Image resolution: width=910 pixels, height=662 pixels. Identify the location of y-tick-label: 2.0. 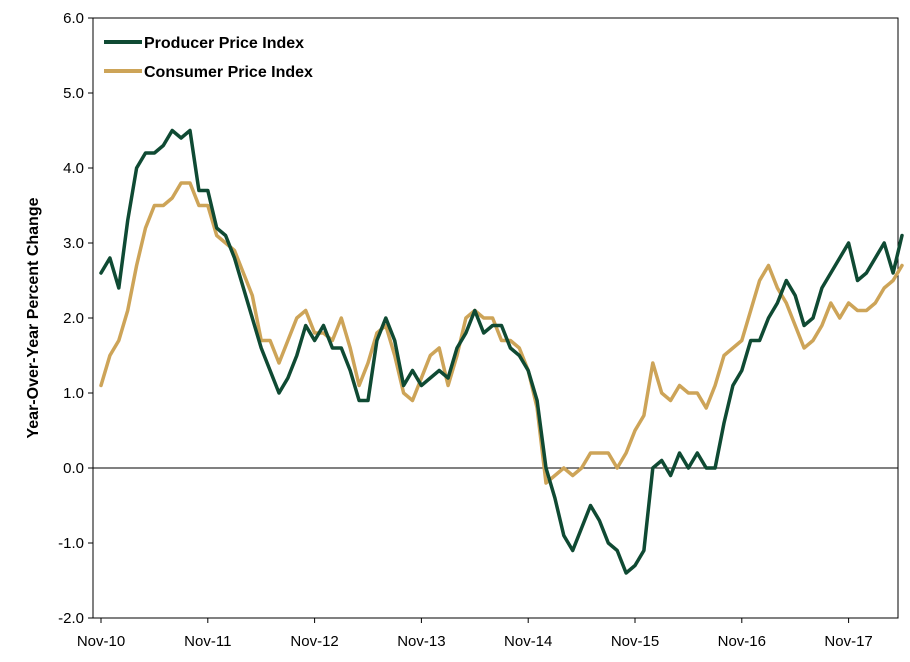
(73, 318).